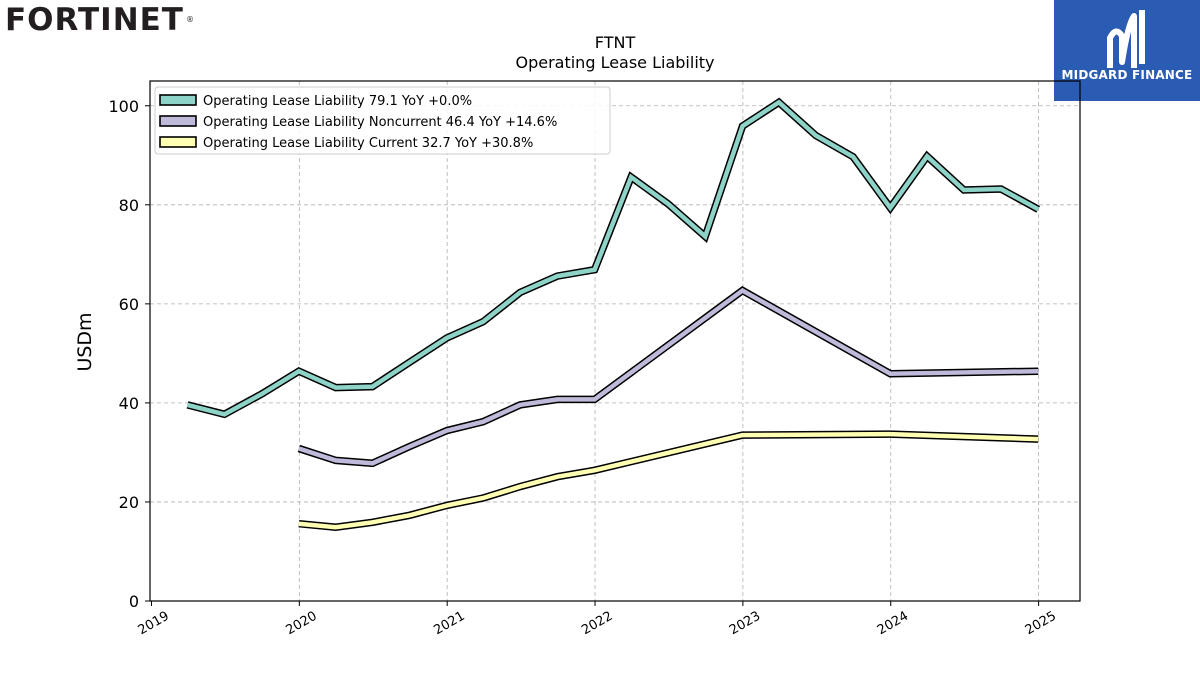  What do you see at coordinates (129, 403) in the screenshot?
I see `y-tick-label: 40` at bounding box center [129, 403].